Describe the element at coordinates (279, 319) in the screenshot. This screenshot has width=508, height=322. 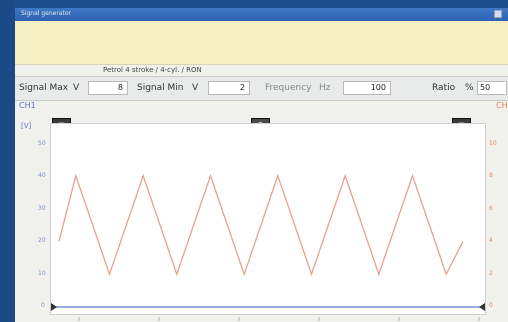
I see `bottom-ticks` at that location.